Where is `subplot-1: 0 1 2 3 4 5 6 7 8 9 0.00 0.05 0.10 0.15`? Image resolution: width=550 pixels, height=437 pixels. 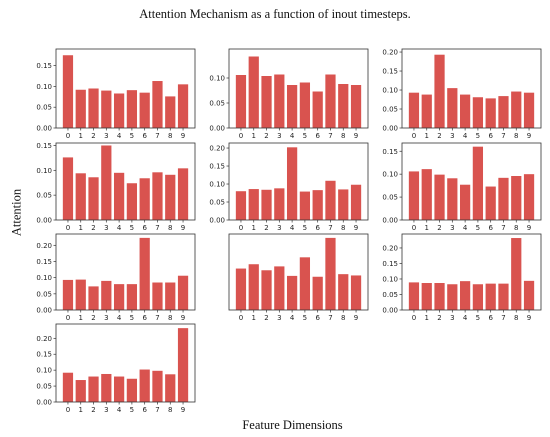
subplot-1: 0 1 2 3 4 5 6 7 8 9 0.00 0.05 0.10 0.15 is located at coordinates (116, 94).